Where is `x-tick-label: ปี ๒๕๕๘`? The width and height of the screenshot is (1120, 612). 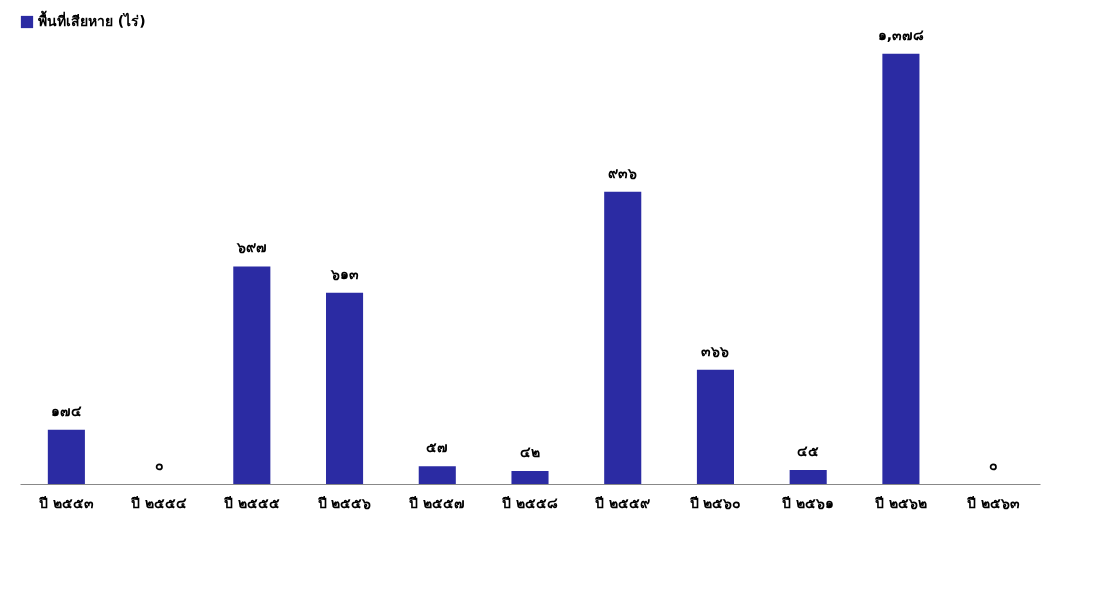 x-tick-label: ปี ๒๕๕๘ is located at coordinates (529, 502).